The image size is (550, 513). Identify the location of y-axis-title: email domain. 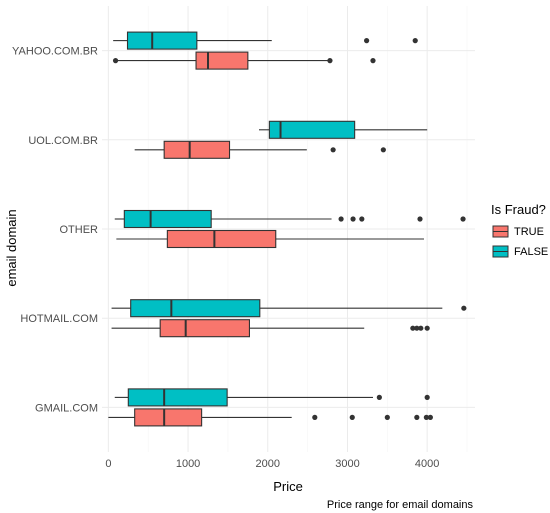
(11, 247).